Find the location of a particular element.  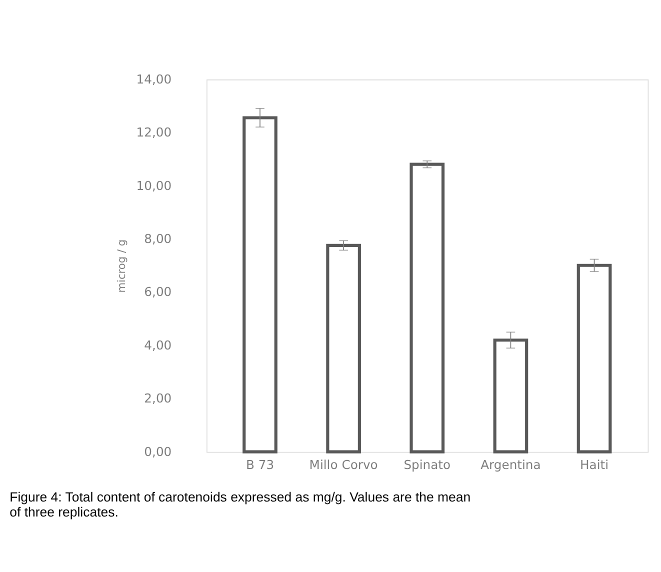

x-tick-label: Spinato is located at coordinates (427, 465).